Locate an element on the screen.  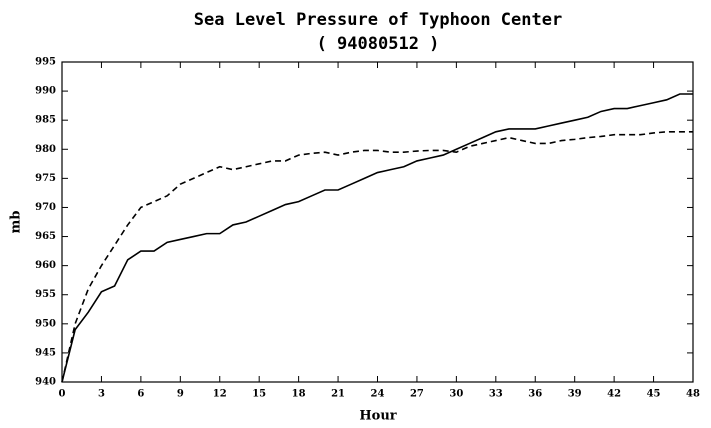
y-tick-label: 990 is located at coordinates (45, 91).